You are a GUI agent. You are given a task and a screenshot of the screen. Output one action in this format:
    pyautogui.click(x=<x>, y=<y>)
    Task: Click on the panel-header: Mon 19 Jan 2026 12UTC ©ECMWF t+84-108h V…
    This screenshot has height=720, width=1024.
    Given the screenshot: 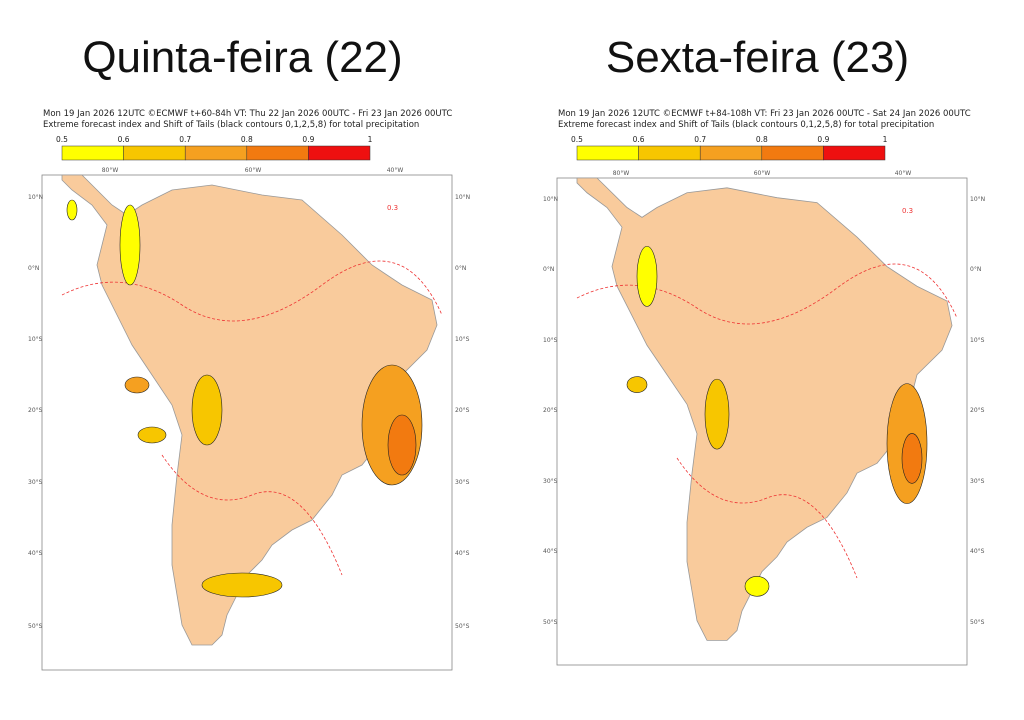 What is the action you would take?
    pyautogui.click(x=764, y=114)
    